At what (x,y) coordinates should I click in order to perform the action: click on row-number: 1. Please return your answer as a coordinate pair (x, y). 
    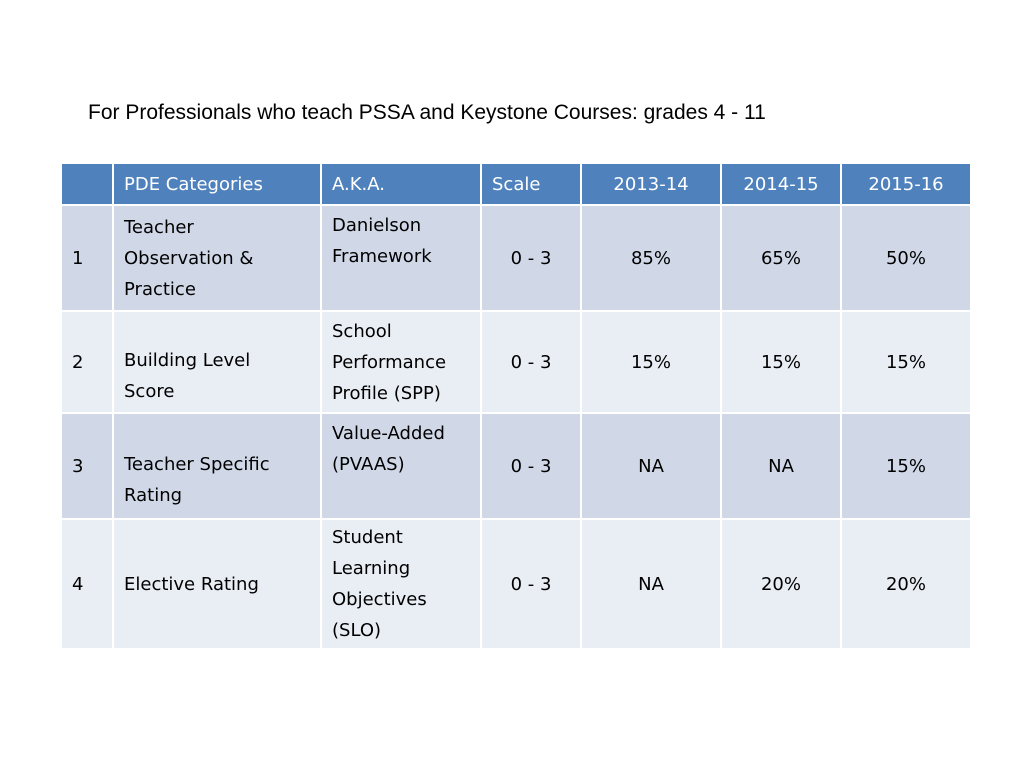
    Looking at the image, I should click on (87, 258).